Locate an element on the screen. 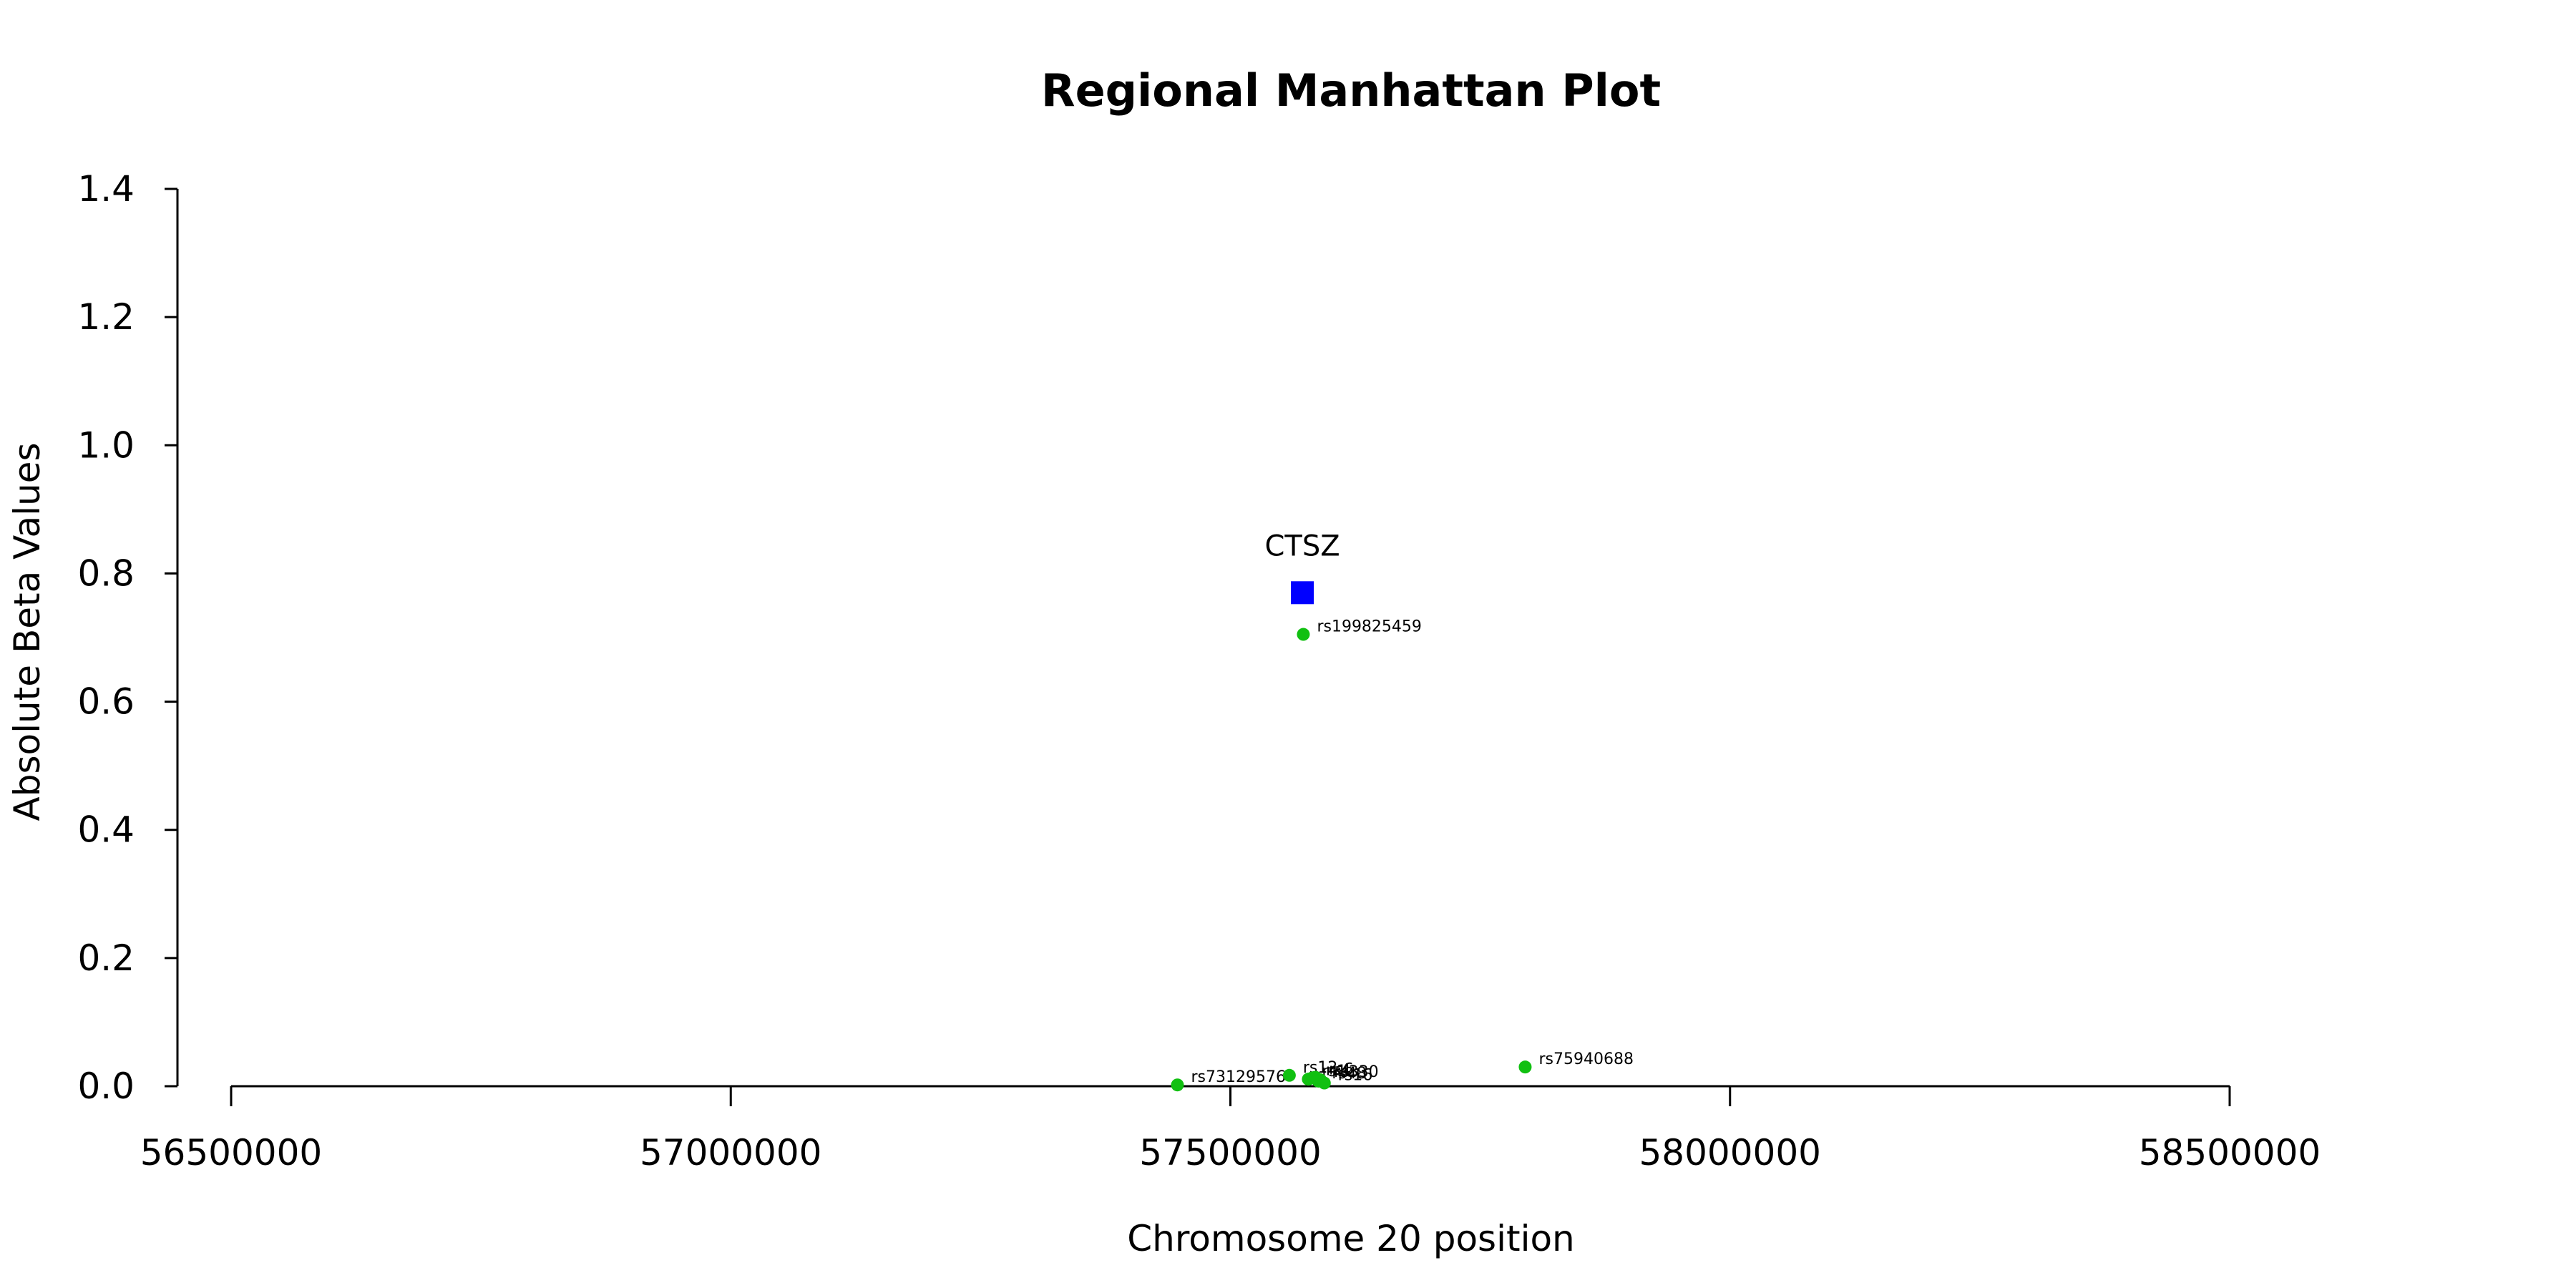  y-tick-label: 0.4 is located at coordinates (106, 830).